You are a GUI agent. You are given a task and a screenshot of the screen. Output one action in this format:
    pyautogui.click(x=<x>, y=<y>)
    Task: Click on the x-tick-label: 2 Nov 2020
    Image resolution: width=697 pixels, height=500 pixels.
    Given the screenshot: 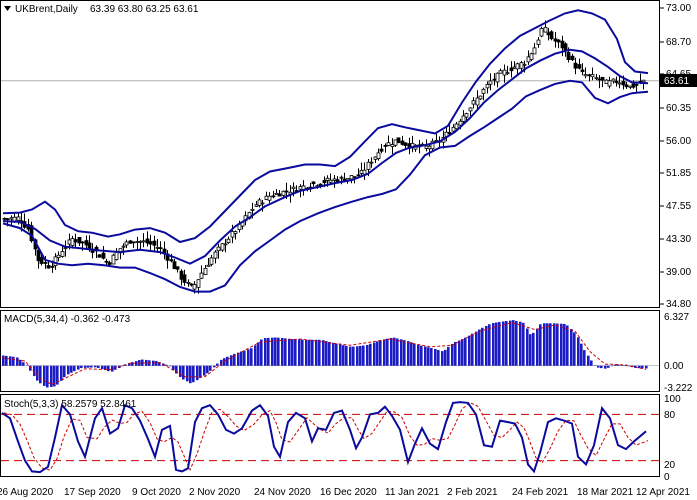 What is the action you would take?
    pyautogui.click(x=215, y=492)
    